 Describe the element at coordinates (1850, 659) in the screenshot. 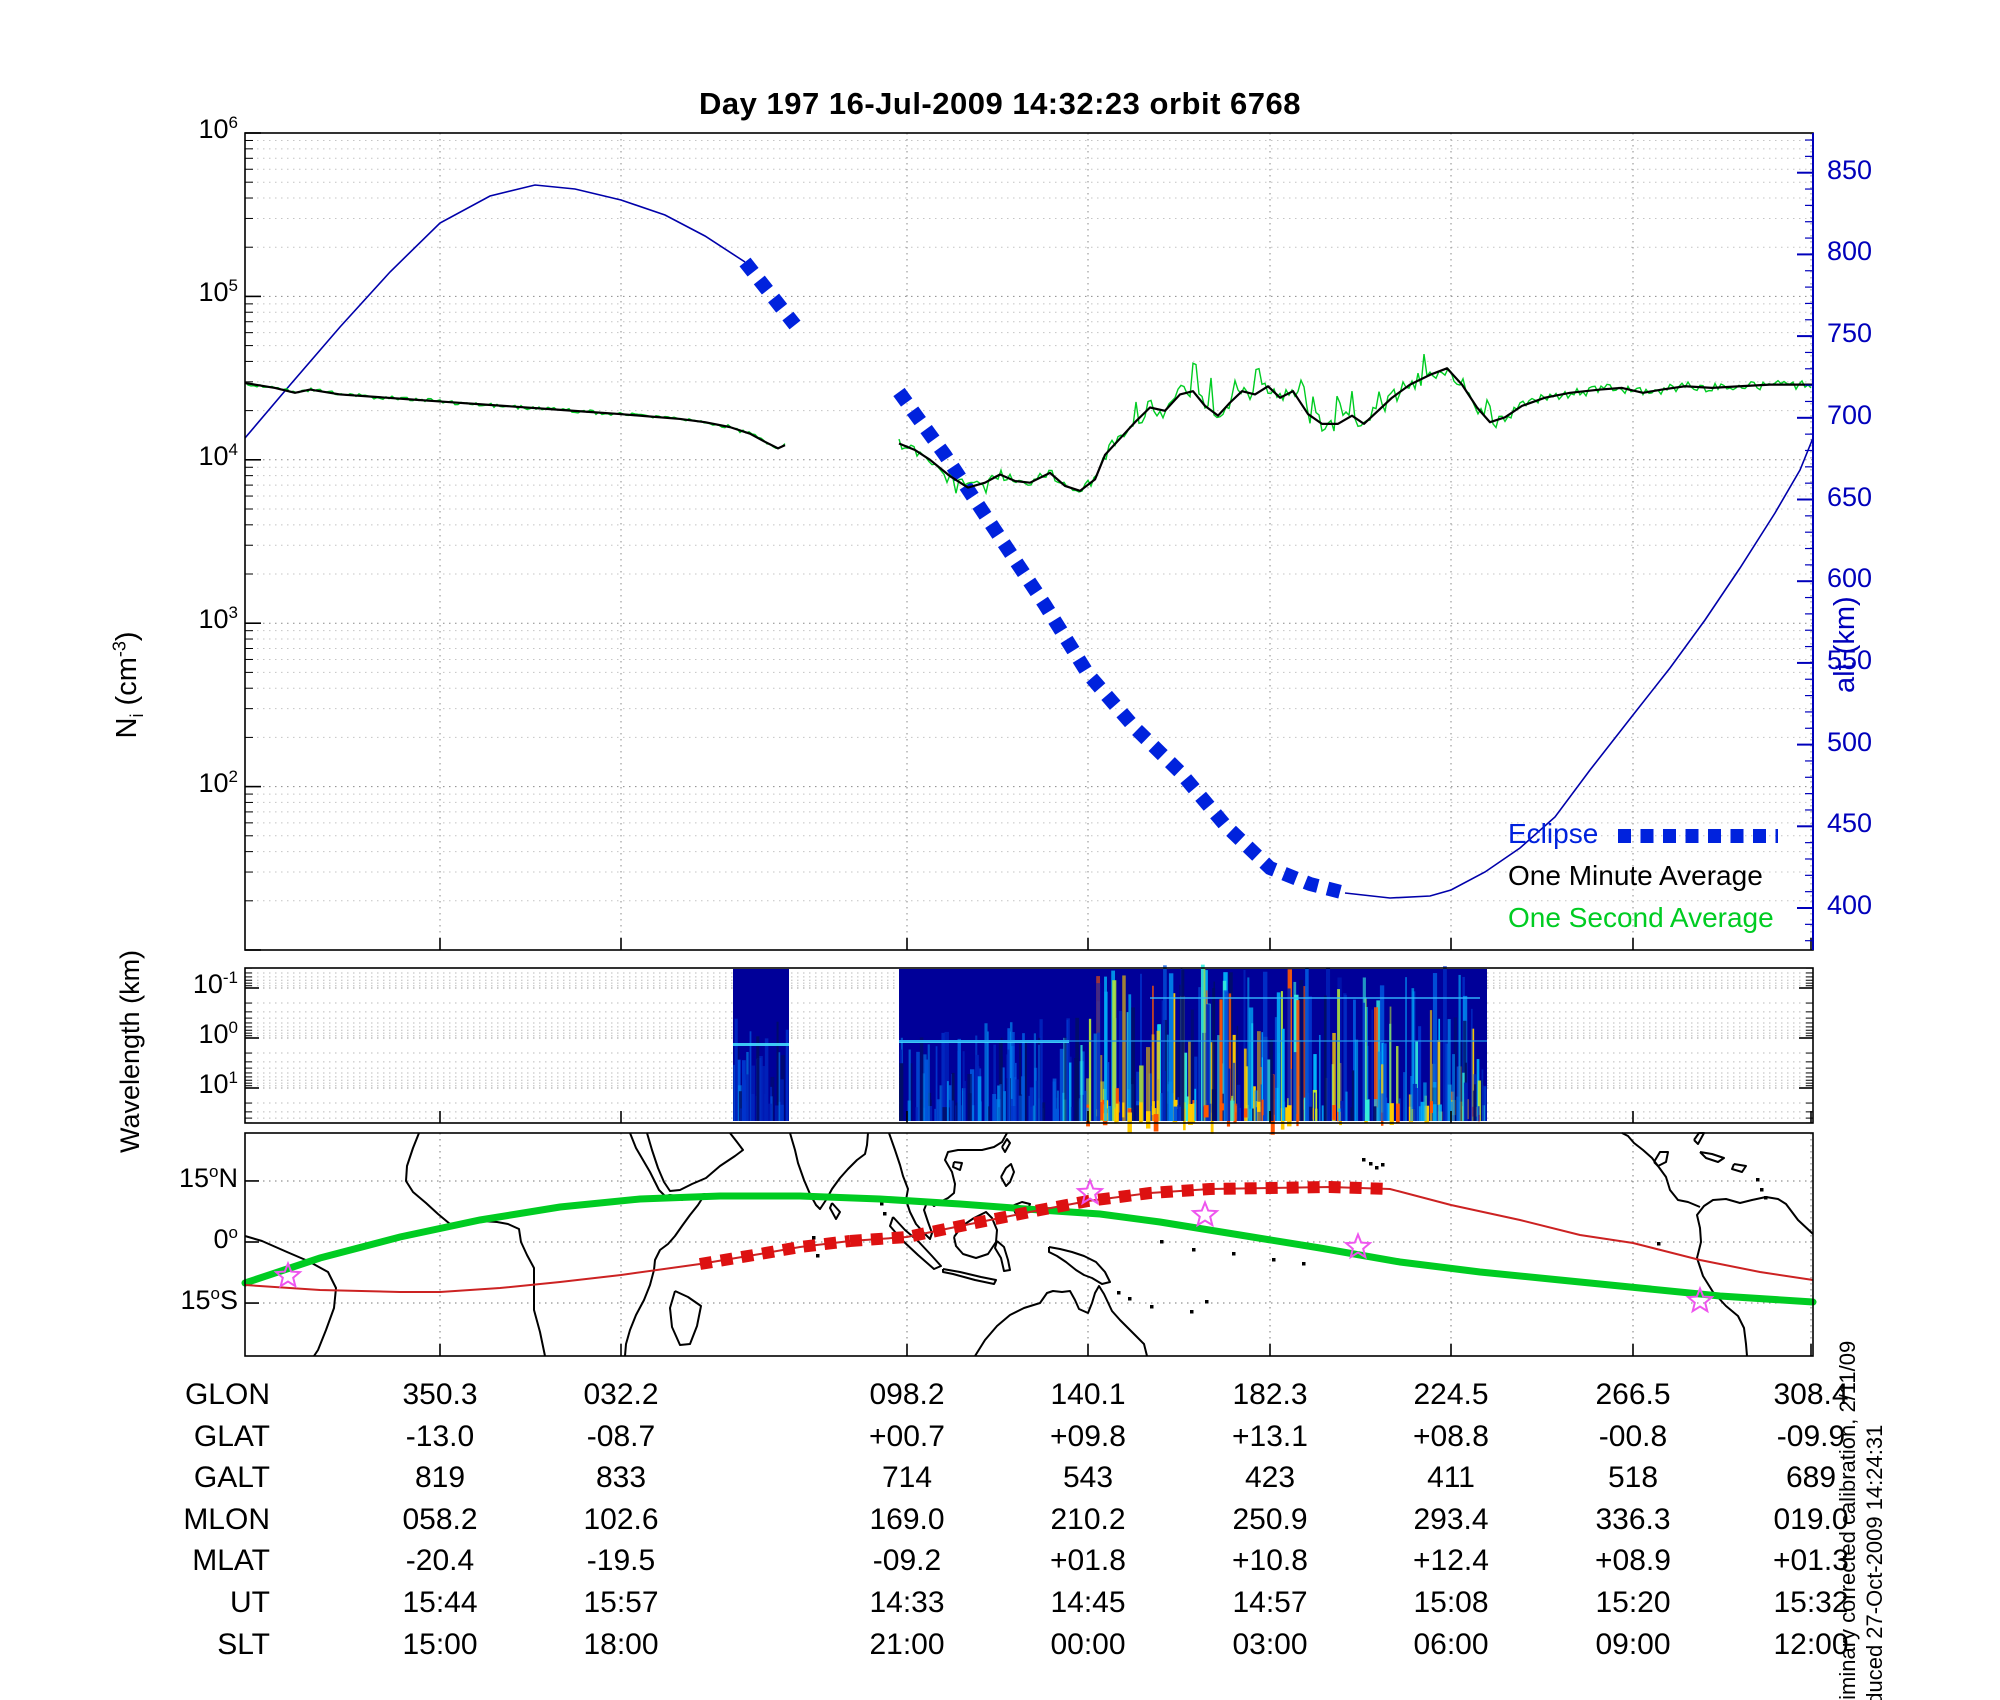

I see `altitude-tick-label: 550` at that location.